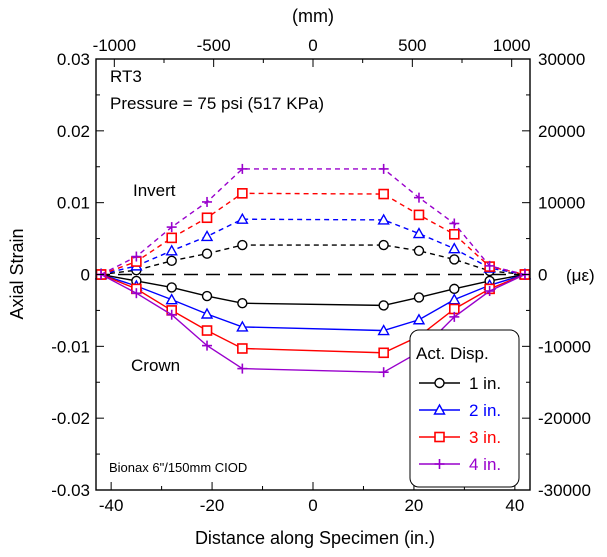 This screenshot has height=557, width=607. Describe the element at coordinates (564, 490) in the screenshot. I see `right-tick-label: -30000` at that location.